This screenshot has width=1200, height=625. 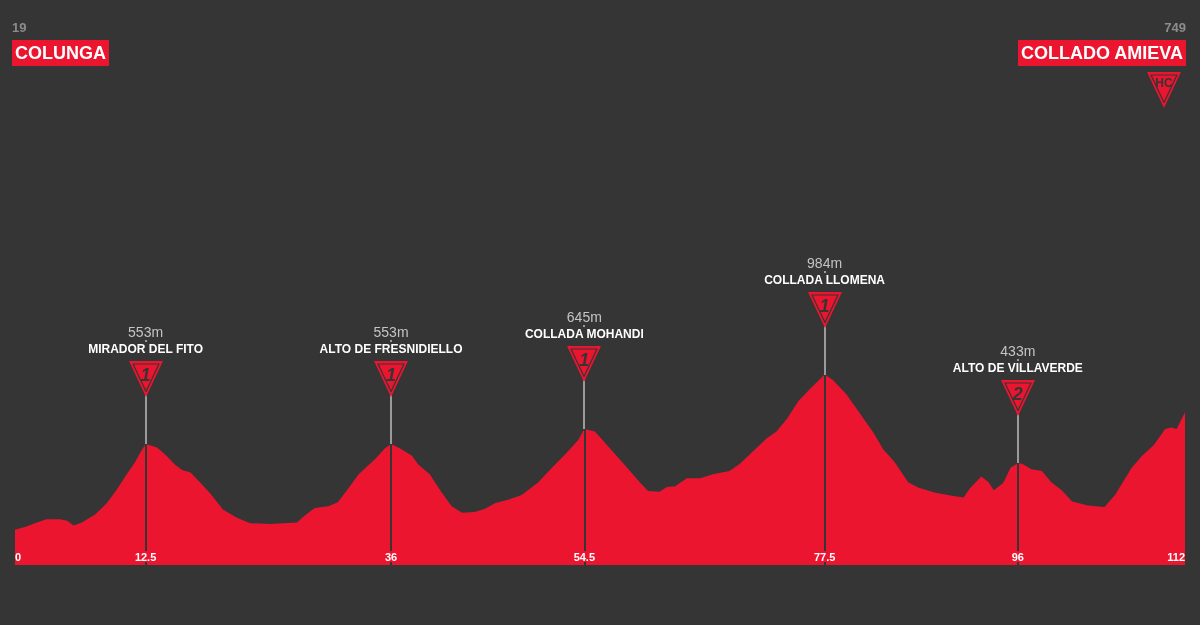 What do you see at coordinates (584, 349) in the screenshot?
I see `annotation: COLLADA MOHANDI 1` at bounding box center [584, 349].